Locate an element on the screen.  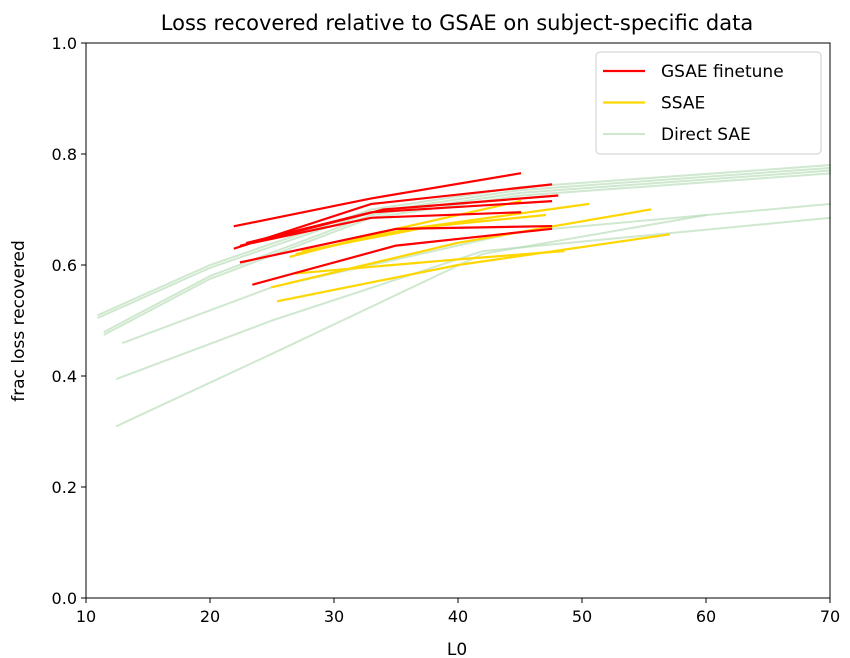
x-tick-label: 30 is located at coordinates (334, 616).